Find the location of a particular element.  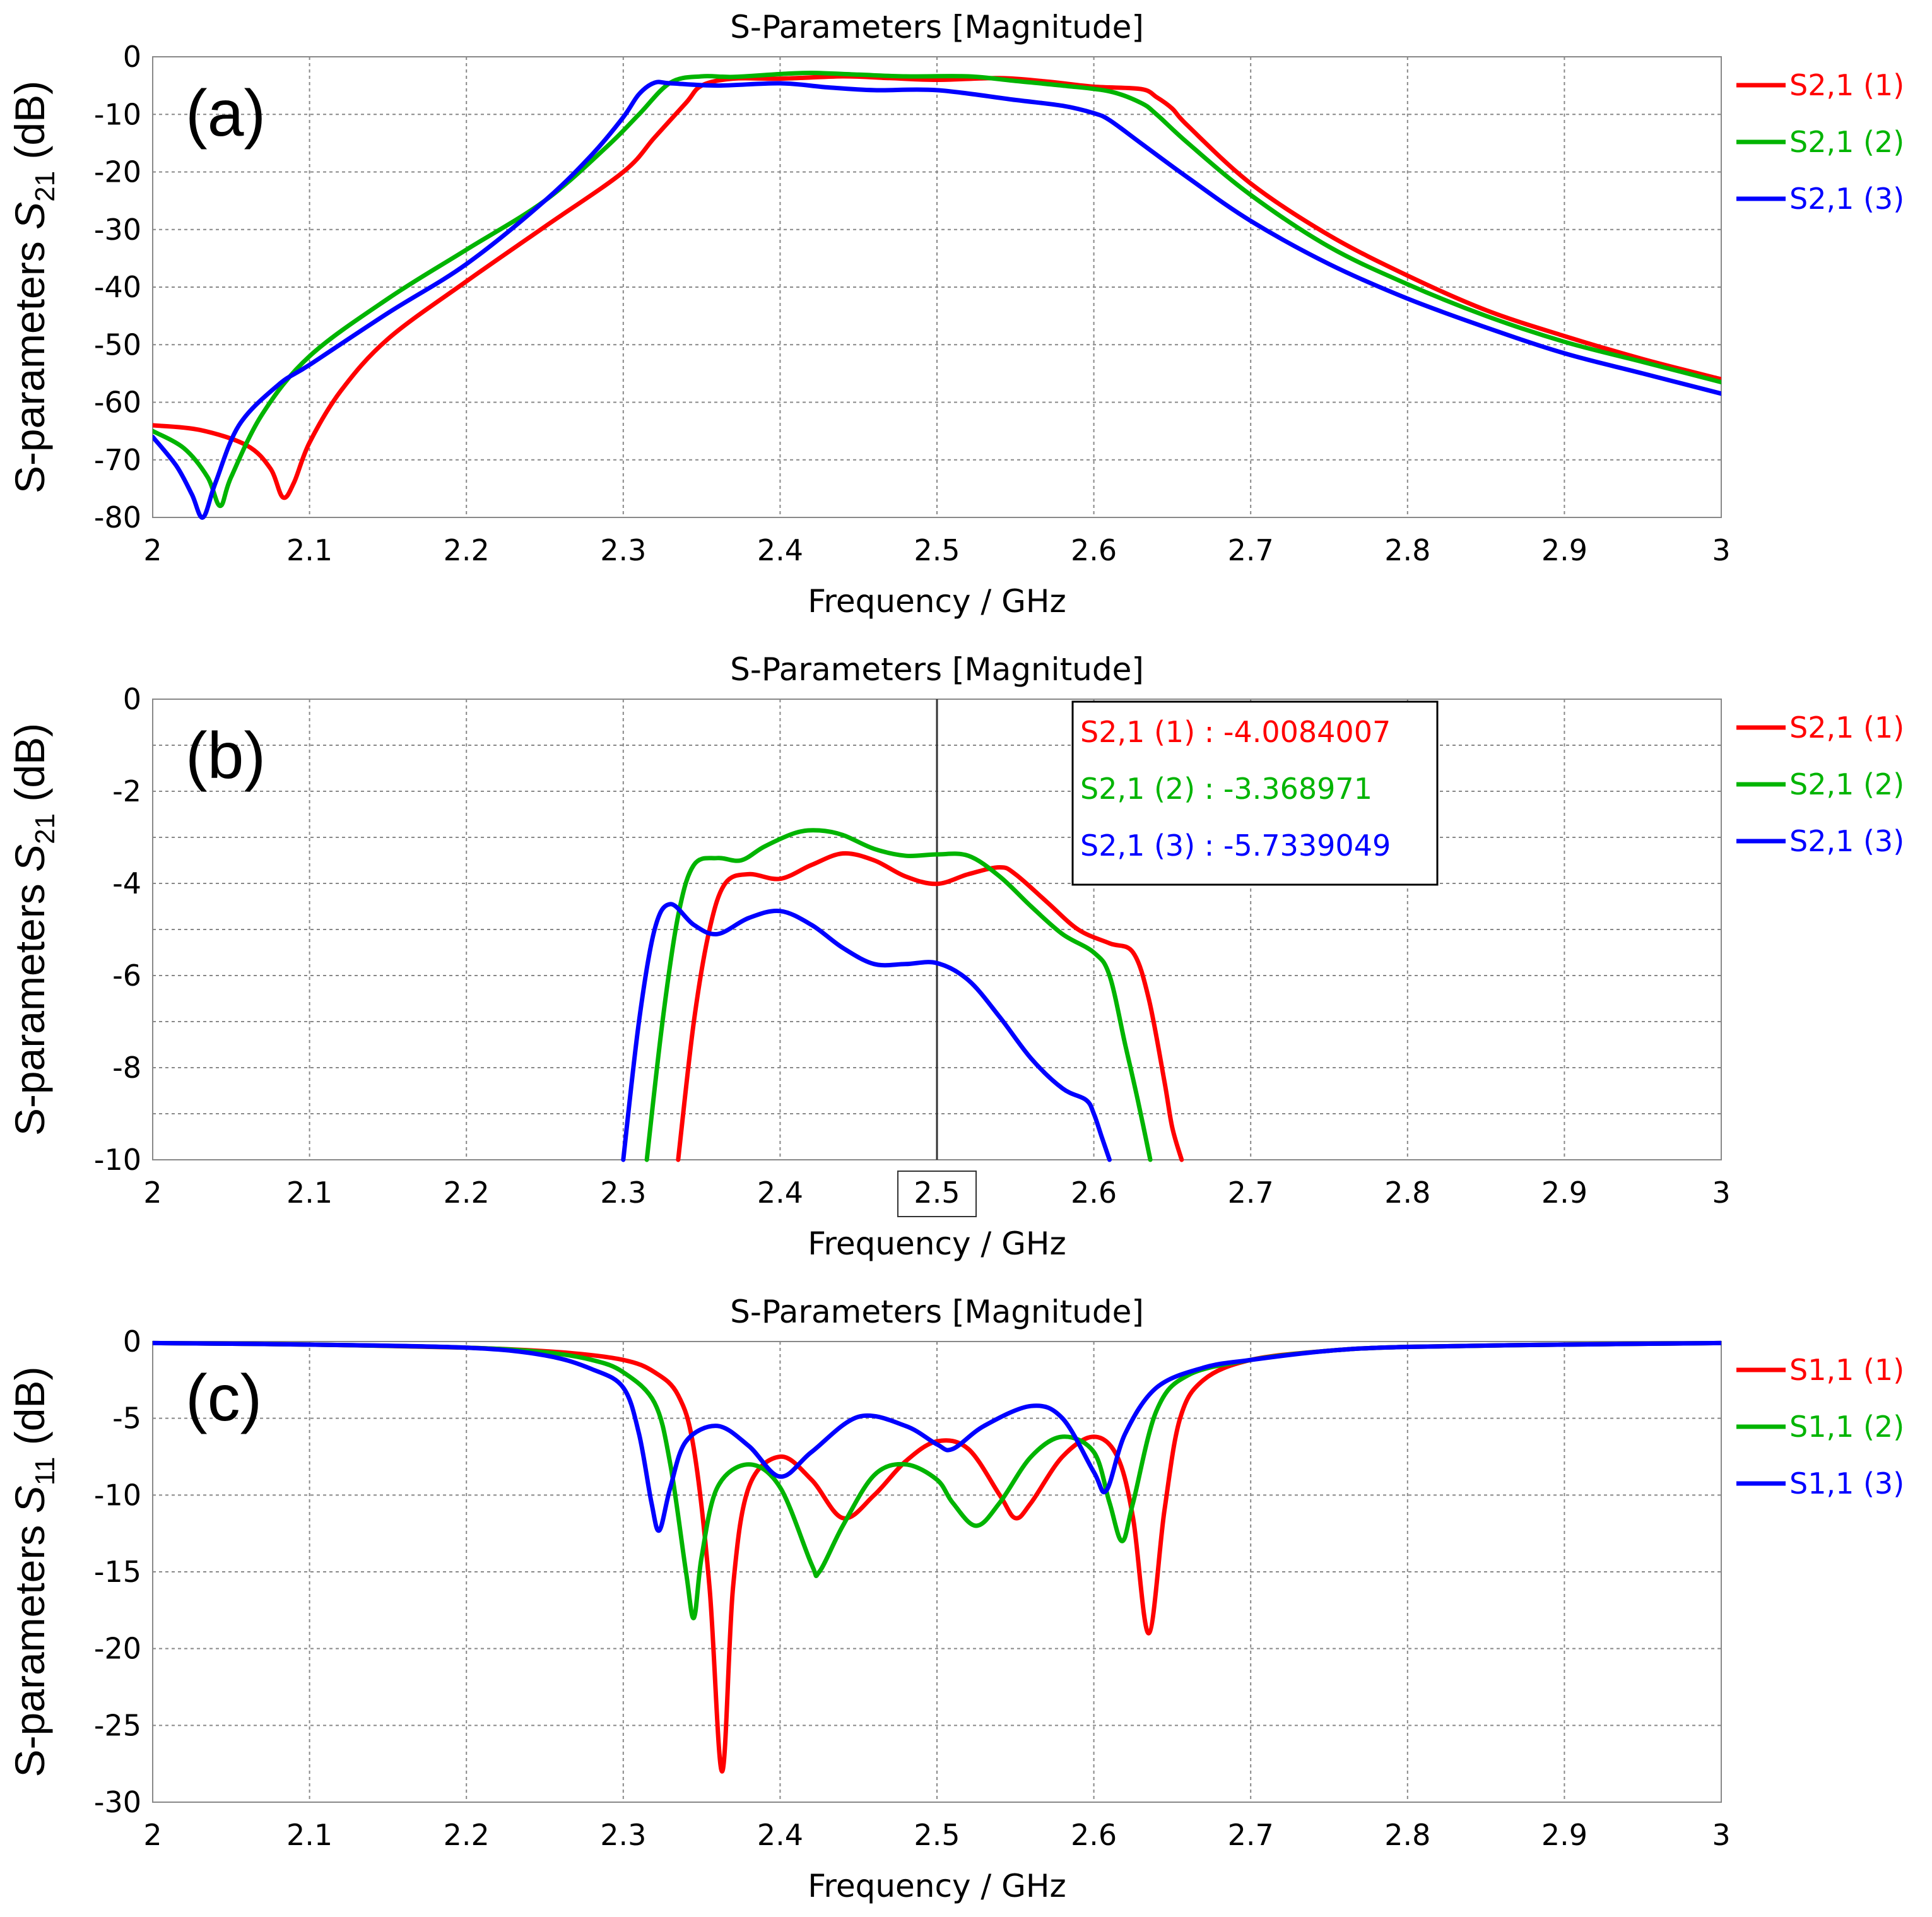

readout-box is located at coordinates (1255, 793).